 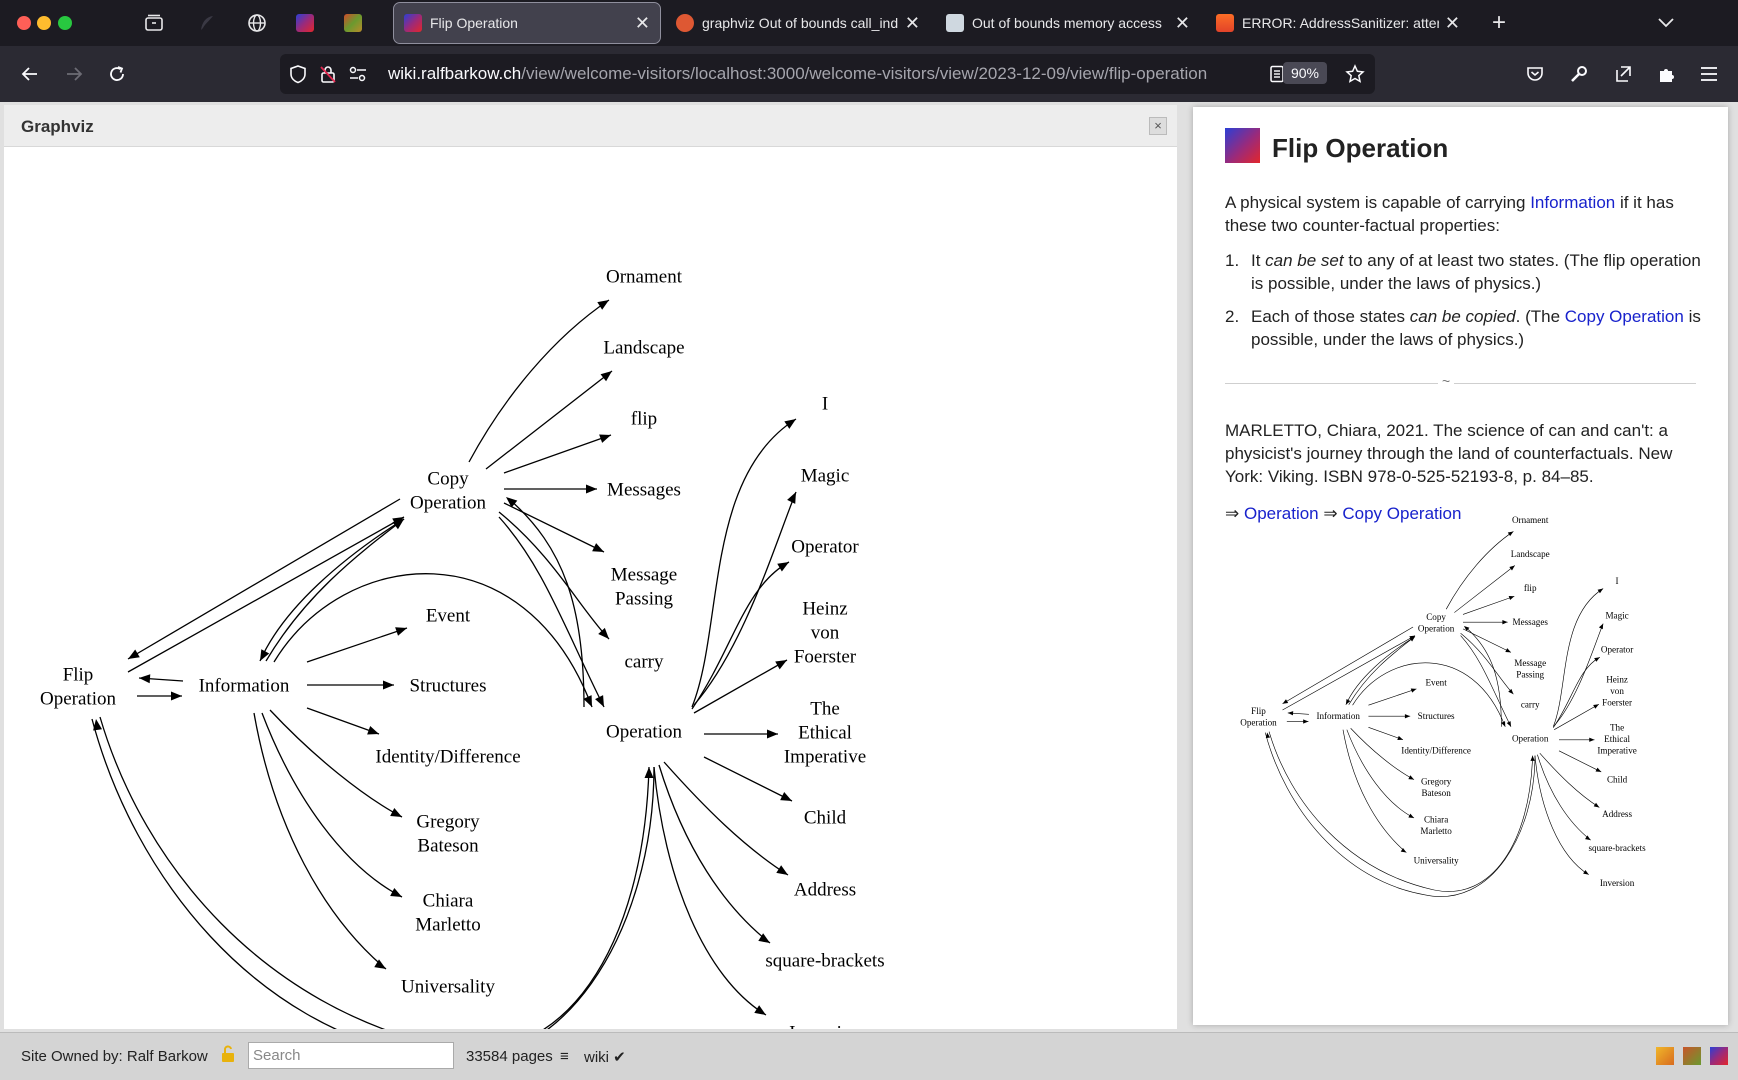 What do you see at coordinates (1530, 738) in the screenshot?
I see `graph-node-operation: Operation` at bounding box center [1530, 738].